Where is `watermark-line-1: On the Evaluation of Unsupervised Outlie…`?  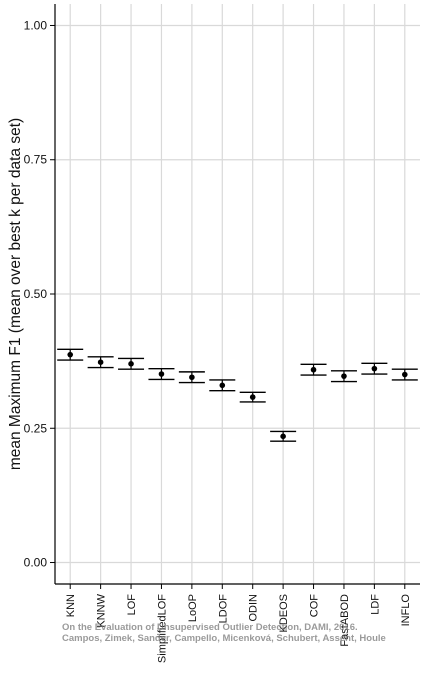 watermark-line-1: On the Evaluation of Unsupervised Outlie… is located at coordinates (210, 627).